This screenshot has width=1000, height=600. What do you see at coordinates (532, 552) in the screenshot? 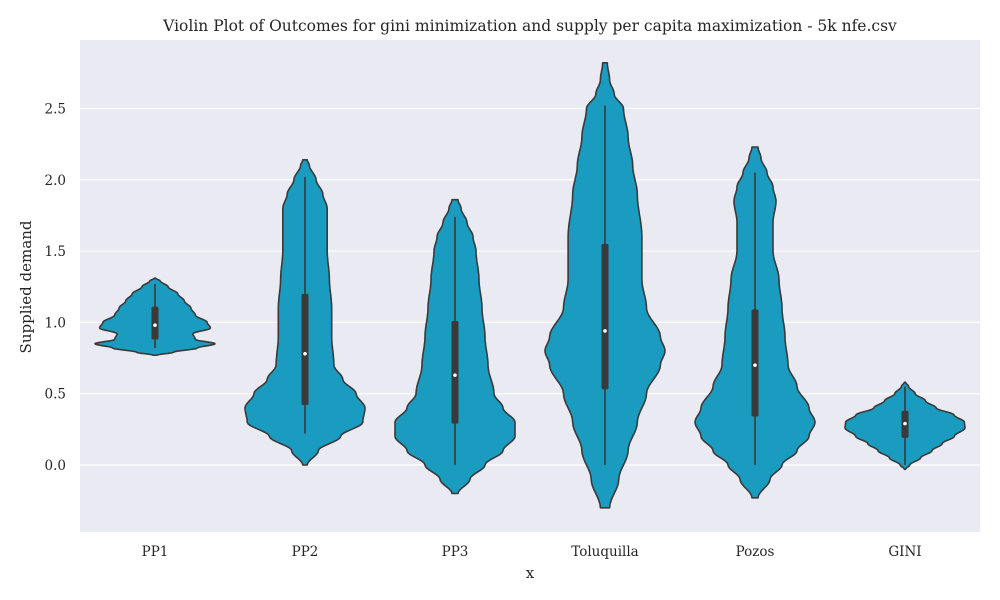
I see `x-tick-labels: PP1 PP2 PP3 Toluquilla Pozos GINI` at bounding box center [532, 552].